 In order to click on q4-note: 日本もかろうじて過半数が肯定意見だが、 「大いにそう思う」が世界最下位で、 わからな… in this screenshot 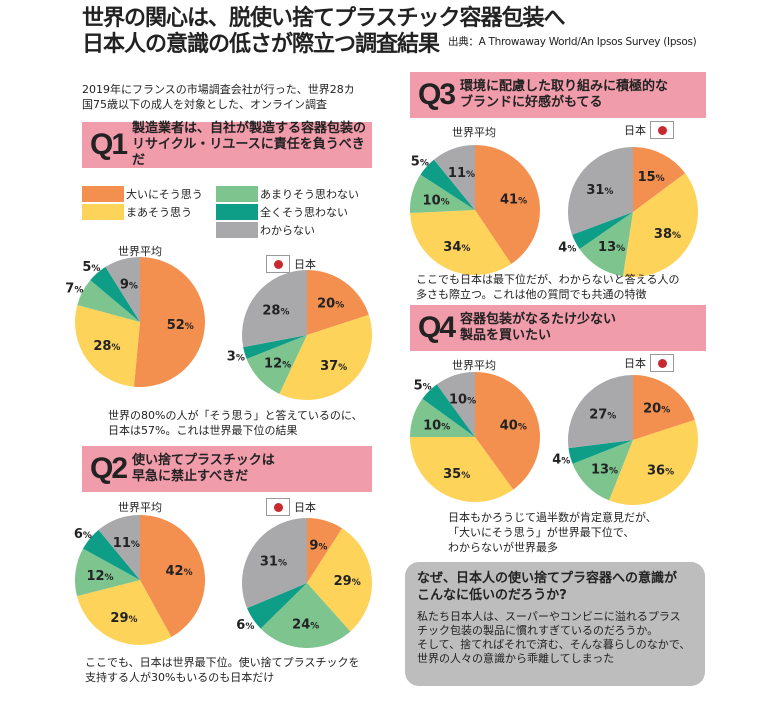, I will do `click(552, 532)`.